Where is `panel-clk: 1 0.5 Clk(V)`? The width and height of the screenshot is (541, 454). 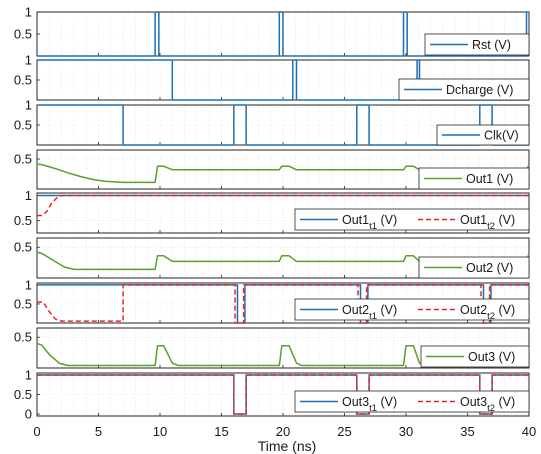
panel-clk: 1 0.5 Clk(V) is located at coordinates (272, 122).